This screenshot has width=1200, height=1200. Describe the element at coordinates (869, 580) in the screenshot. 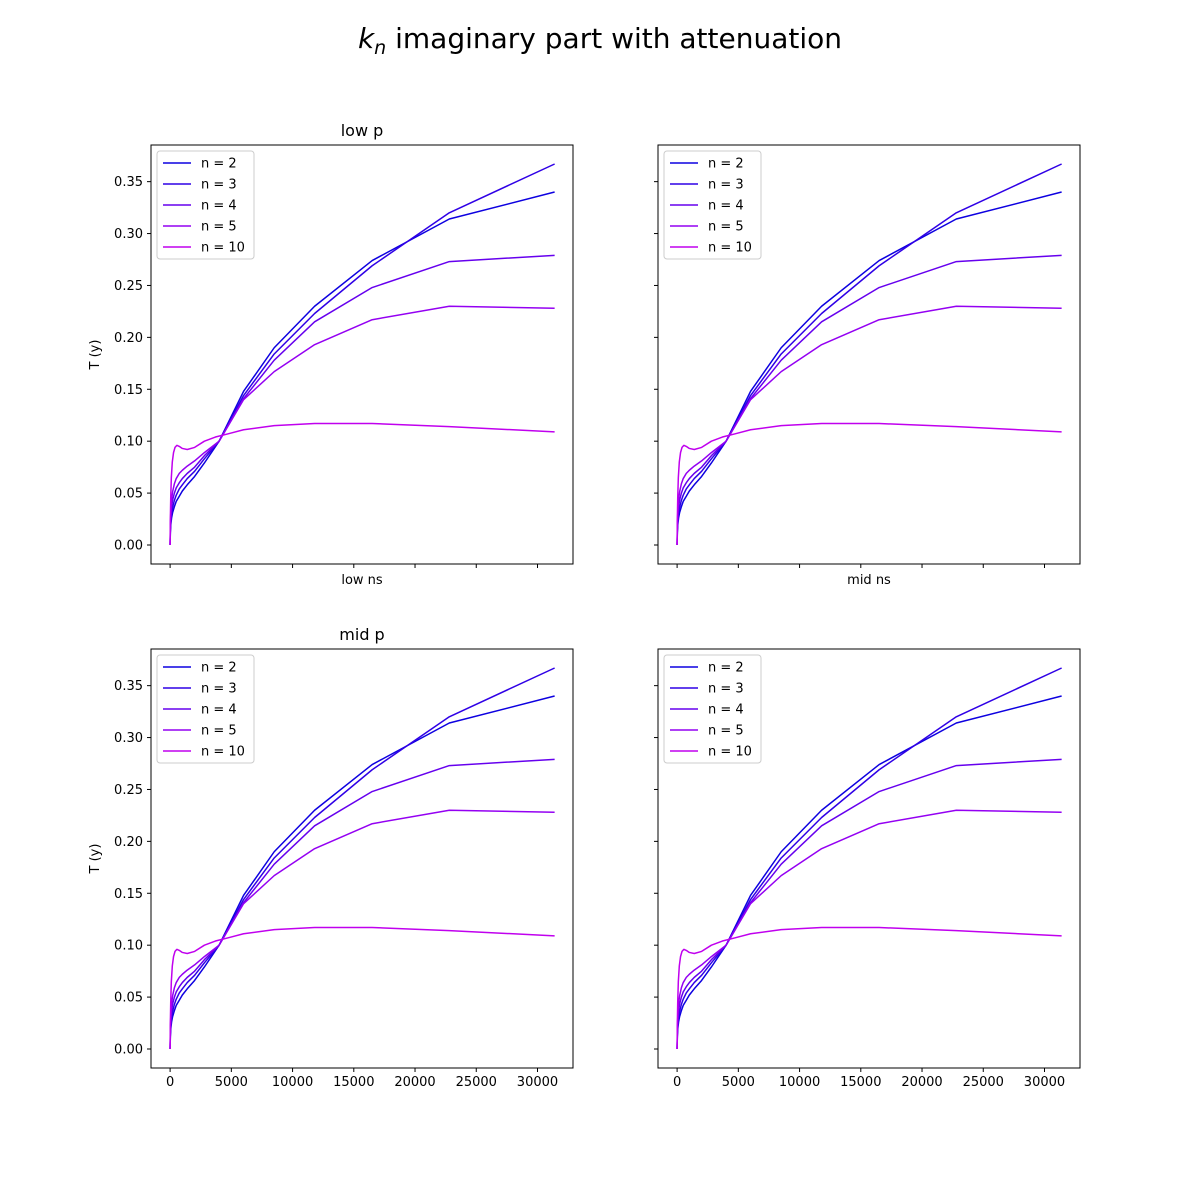

I see `x-axis-label: mid ns` at that location.